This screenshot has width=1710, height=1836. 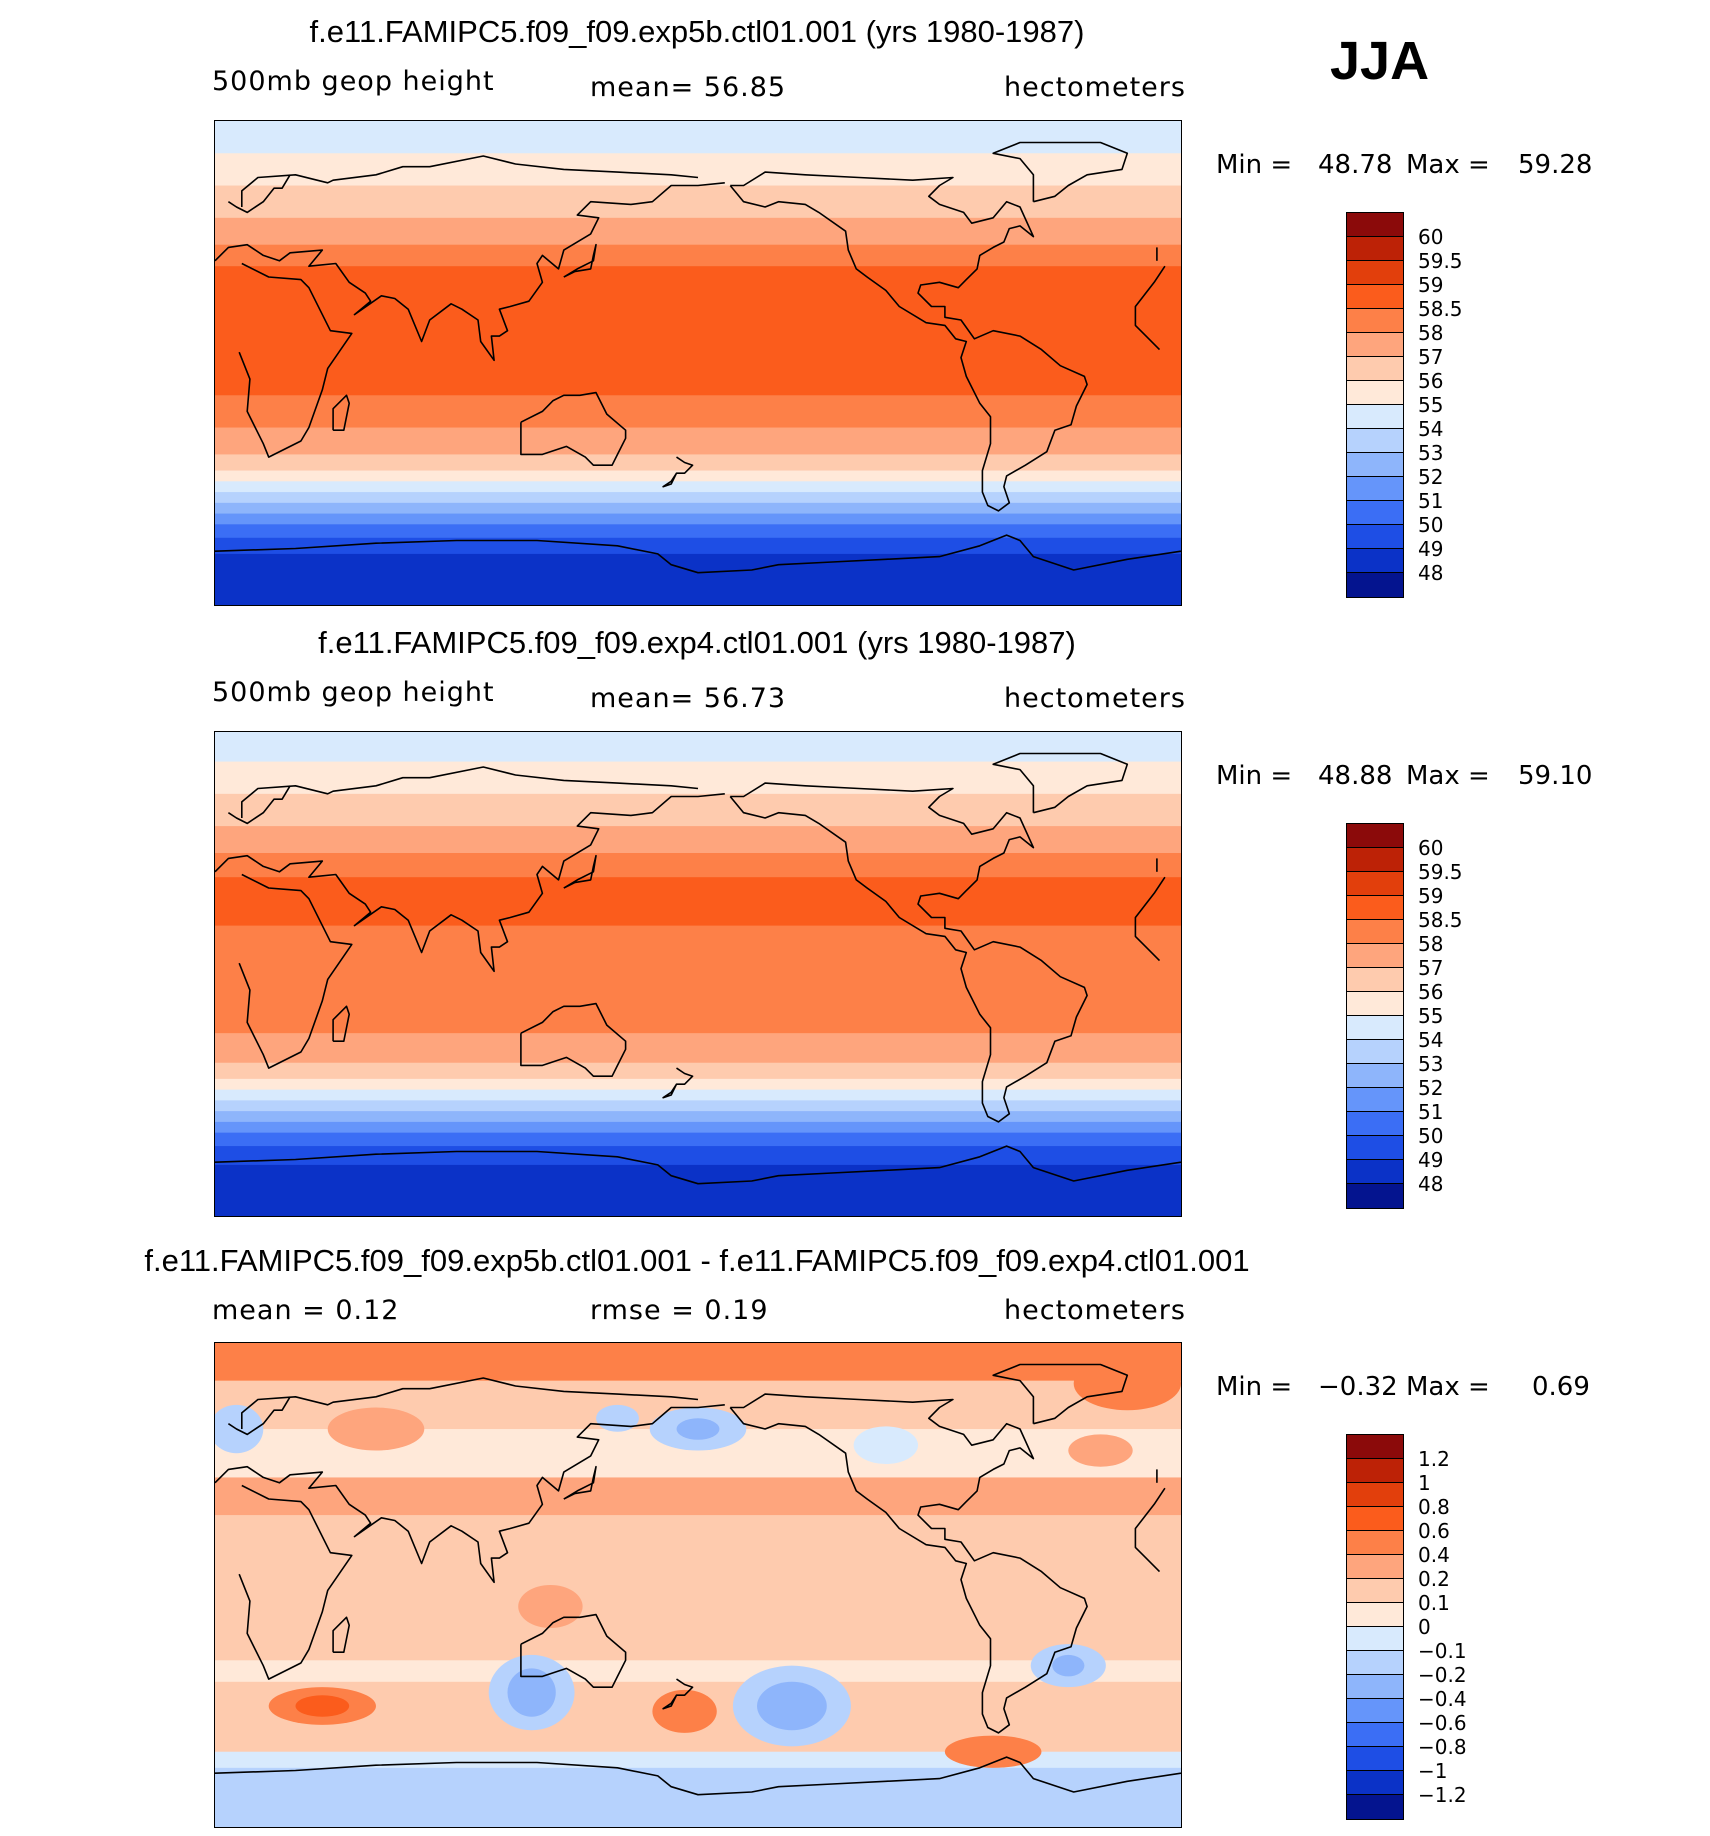 I want to click on colorbar-tick-label: 50, so click(x=1431, y=1136).